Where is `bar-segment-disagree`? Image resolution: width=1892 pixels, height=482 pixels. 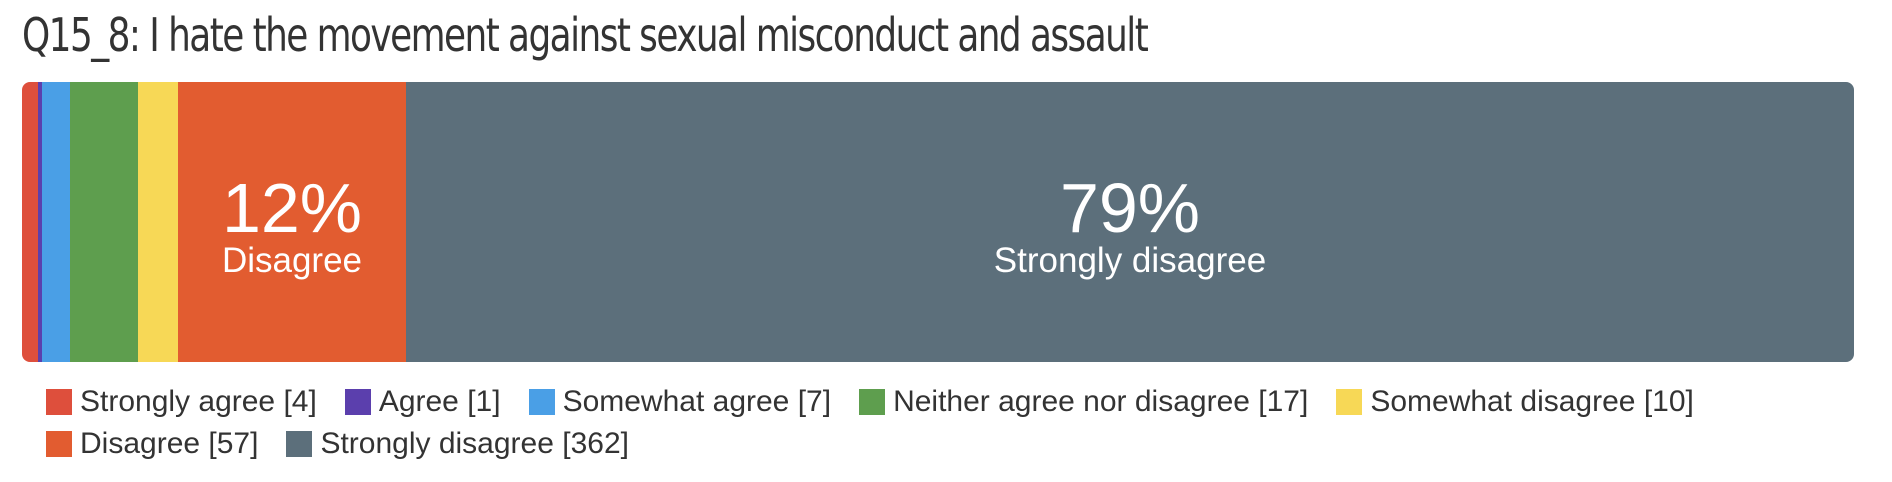
bar-segment-disagree is located at coordinates (292, 222).